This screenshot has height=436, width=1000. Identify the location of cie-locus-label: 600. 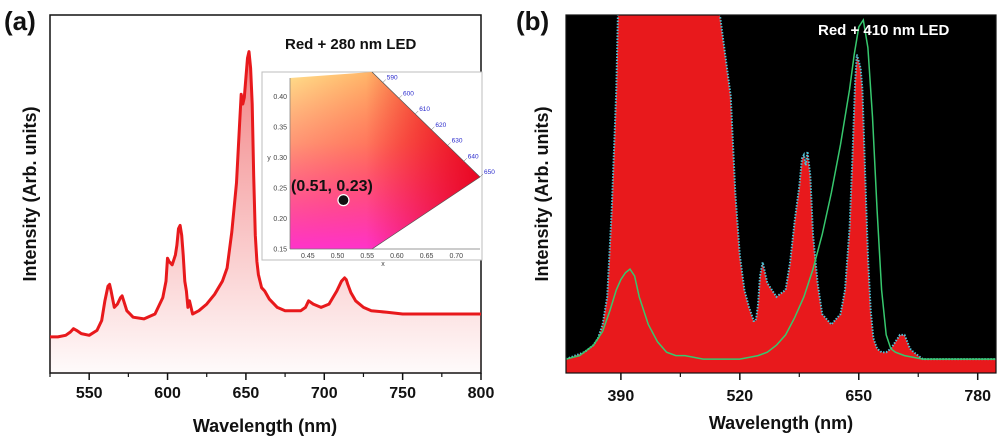
(408, 93).